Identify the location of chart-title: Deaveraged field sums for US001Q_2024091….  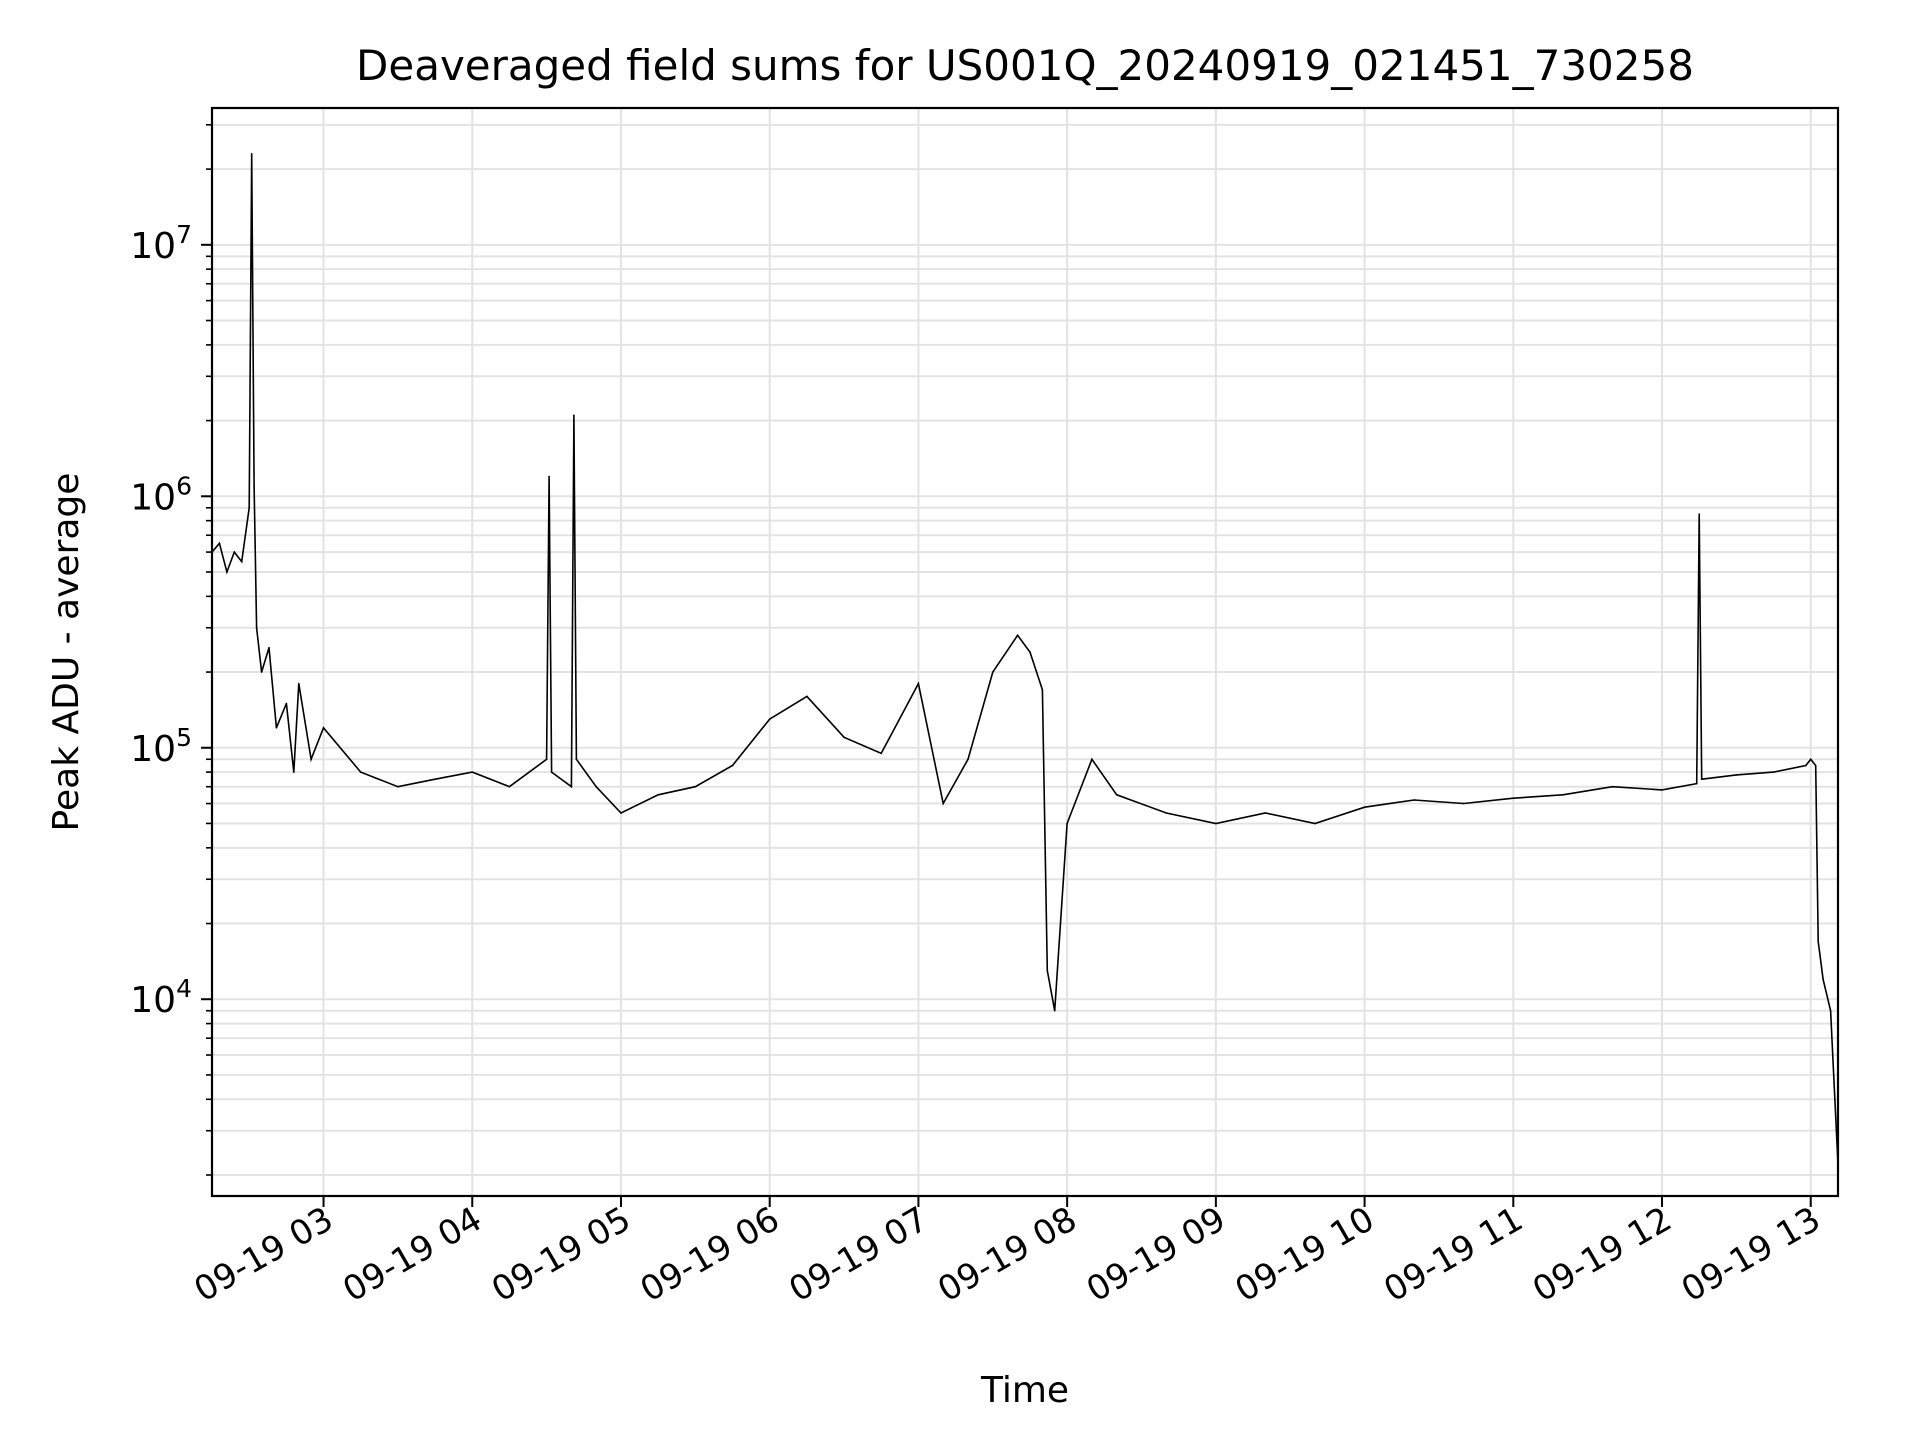
(1025, 65).